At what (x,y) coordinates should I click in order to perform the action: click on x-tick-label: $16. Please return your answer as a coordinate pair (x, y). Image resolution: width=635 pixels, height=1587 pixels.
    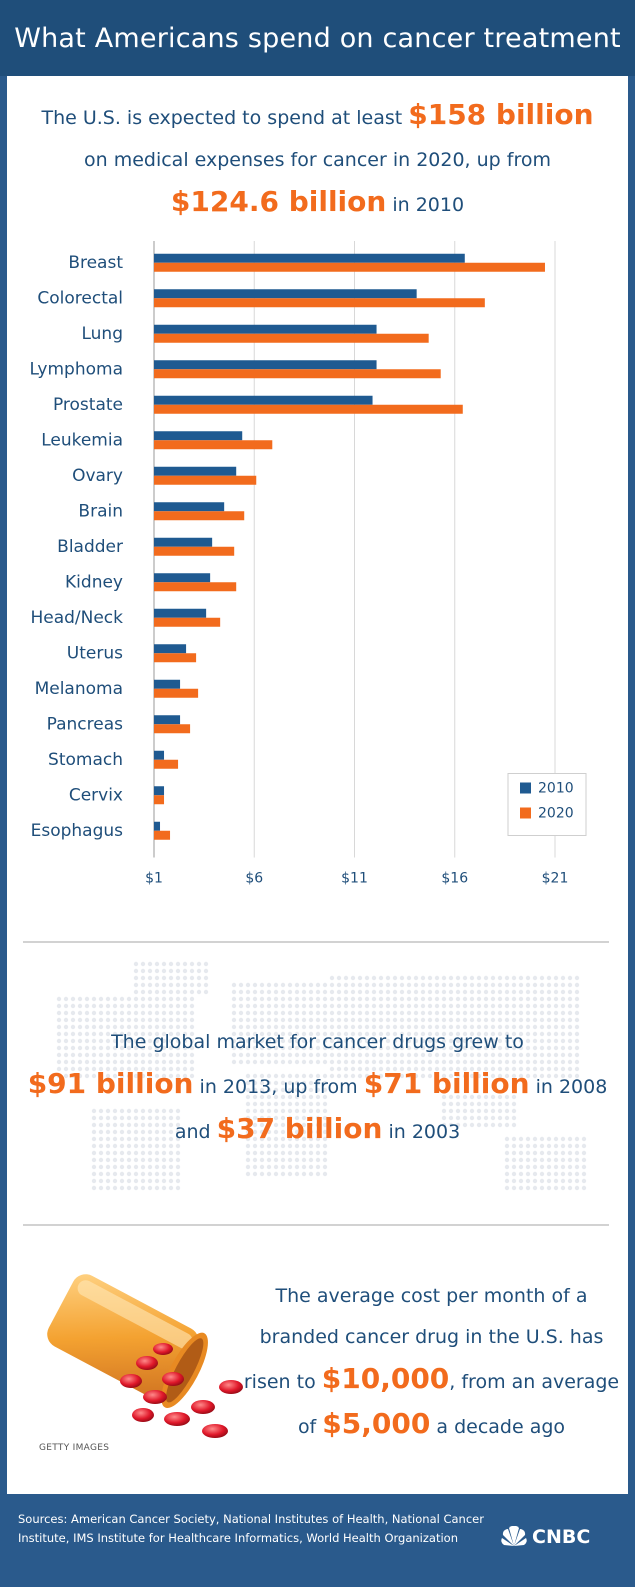
    Looking at the image, I should click on (454, 879).